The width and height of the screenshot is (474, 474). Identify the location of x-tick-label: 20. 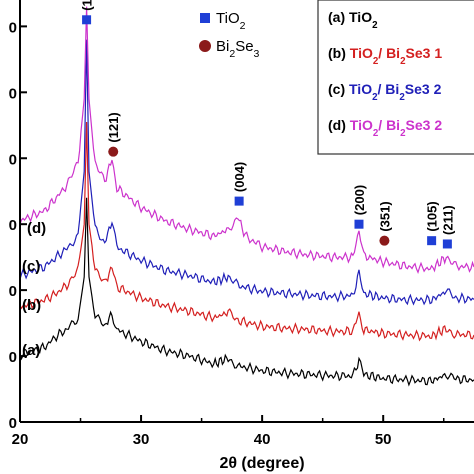
(20, 439).